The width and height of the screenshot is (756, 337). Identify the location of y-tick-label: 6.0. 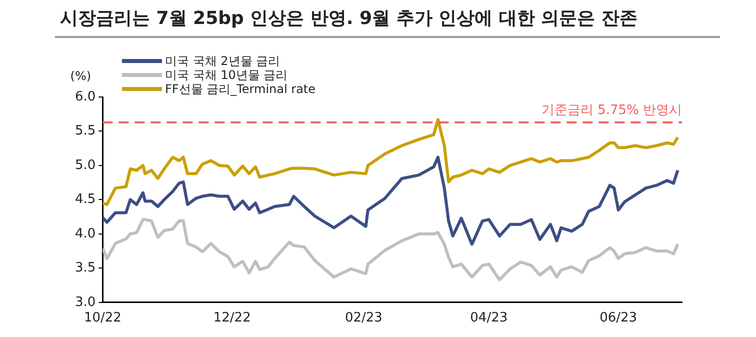
(85, 96).